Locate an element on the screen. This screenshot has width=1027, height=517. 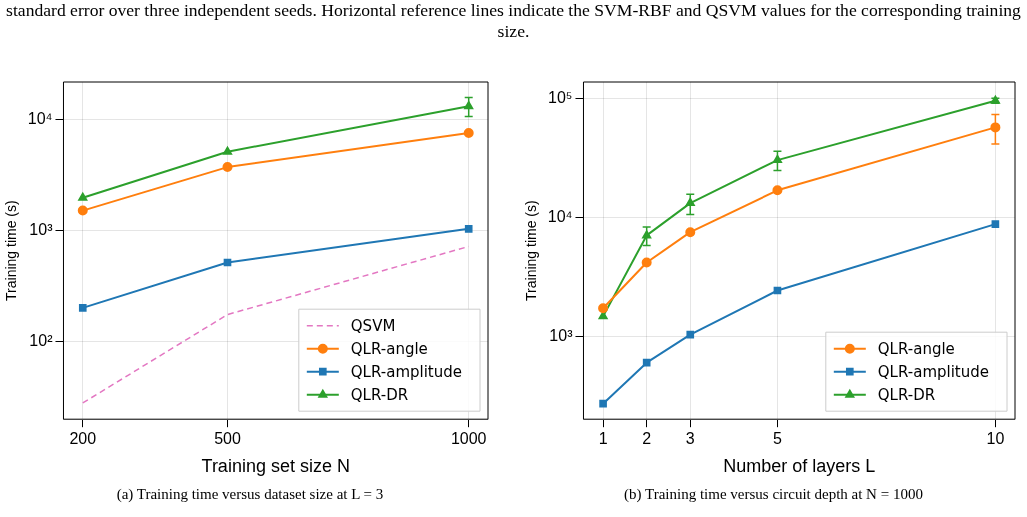
x-tick-label: 10 is located at coordinates (995, 439).